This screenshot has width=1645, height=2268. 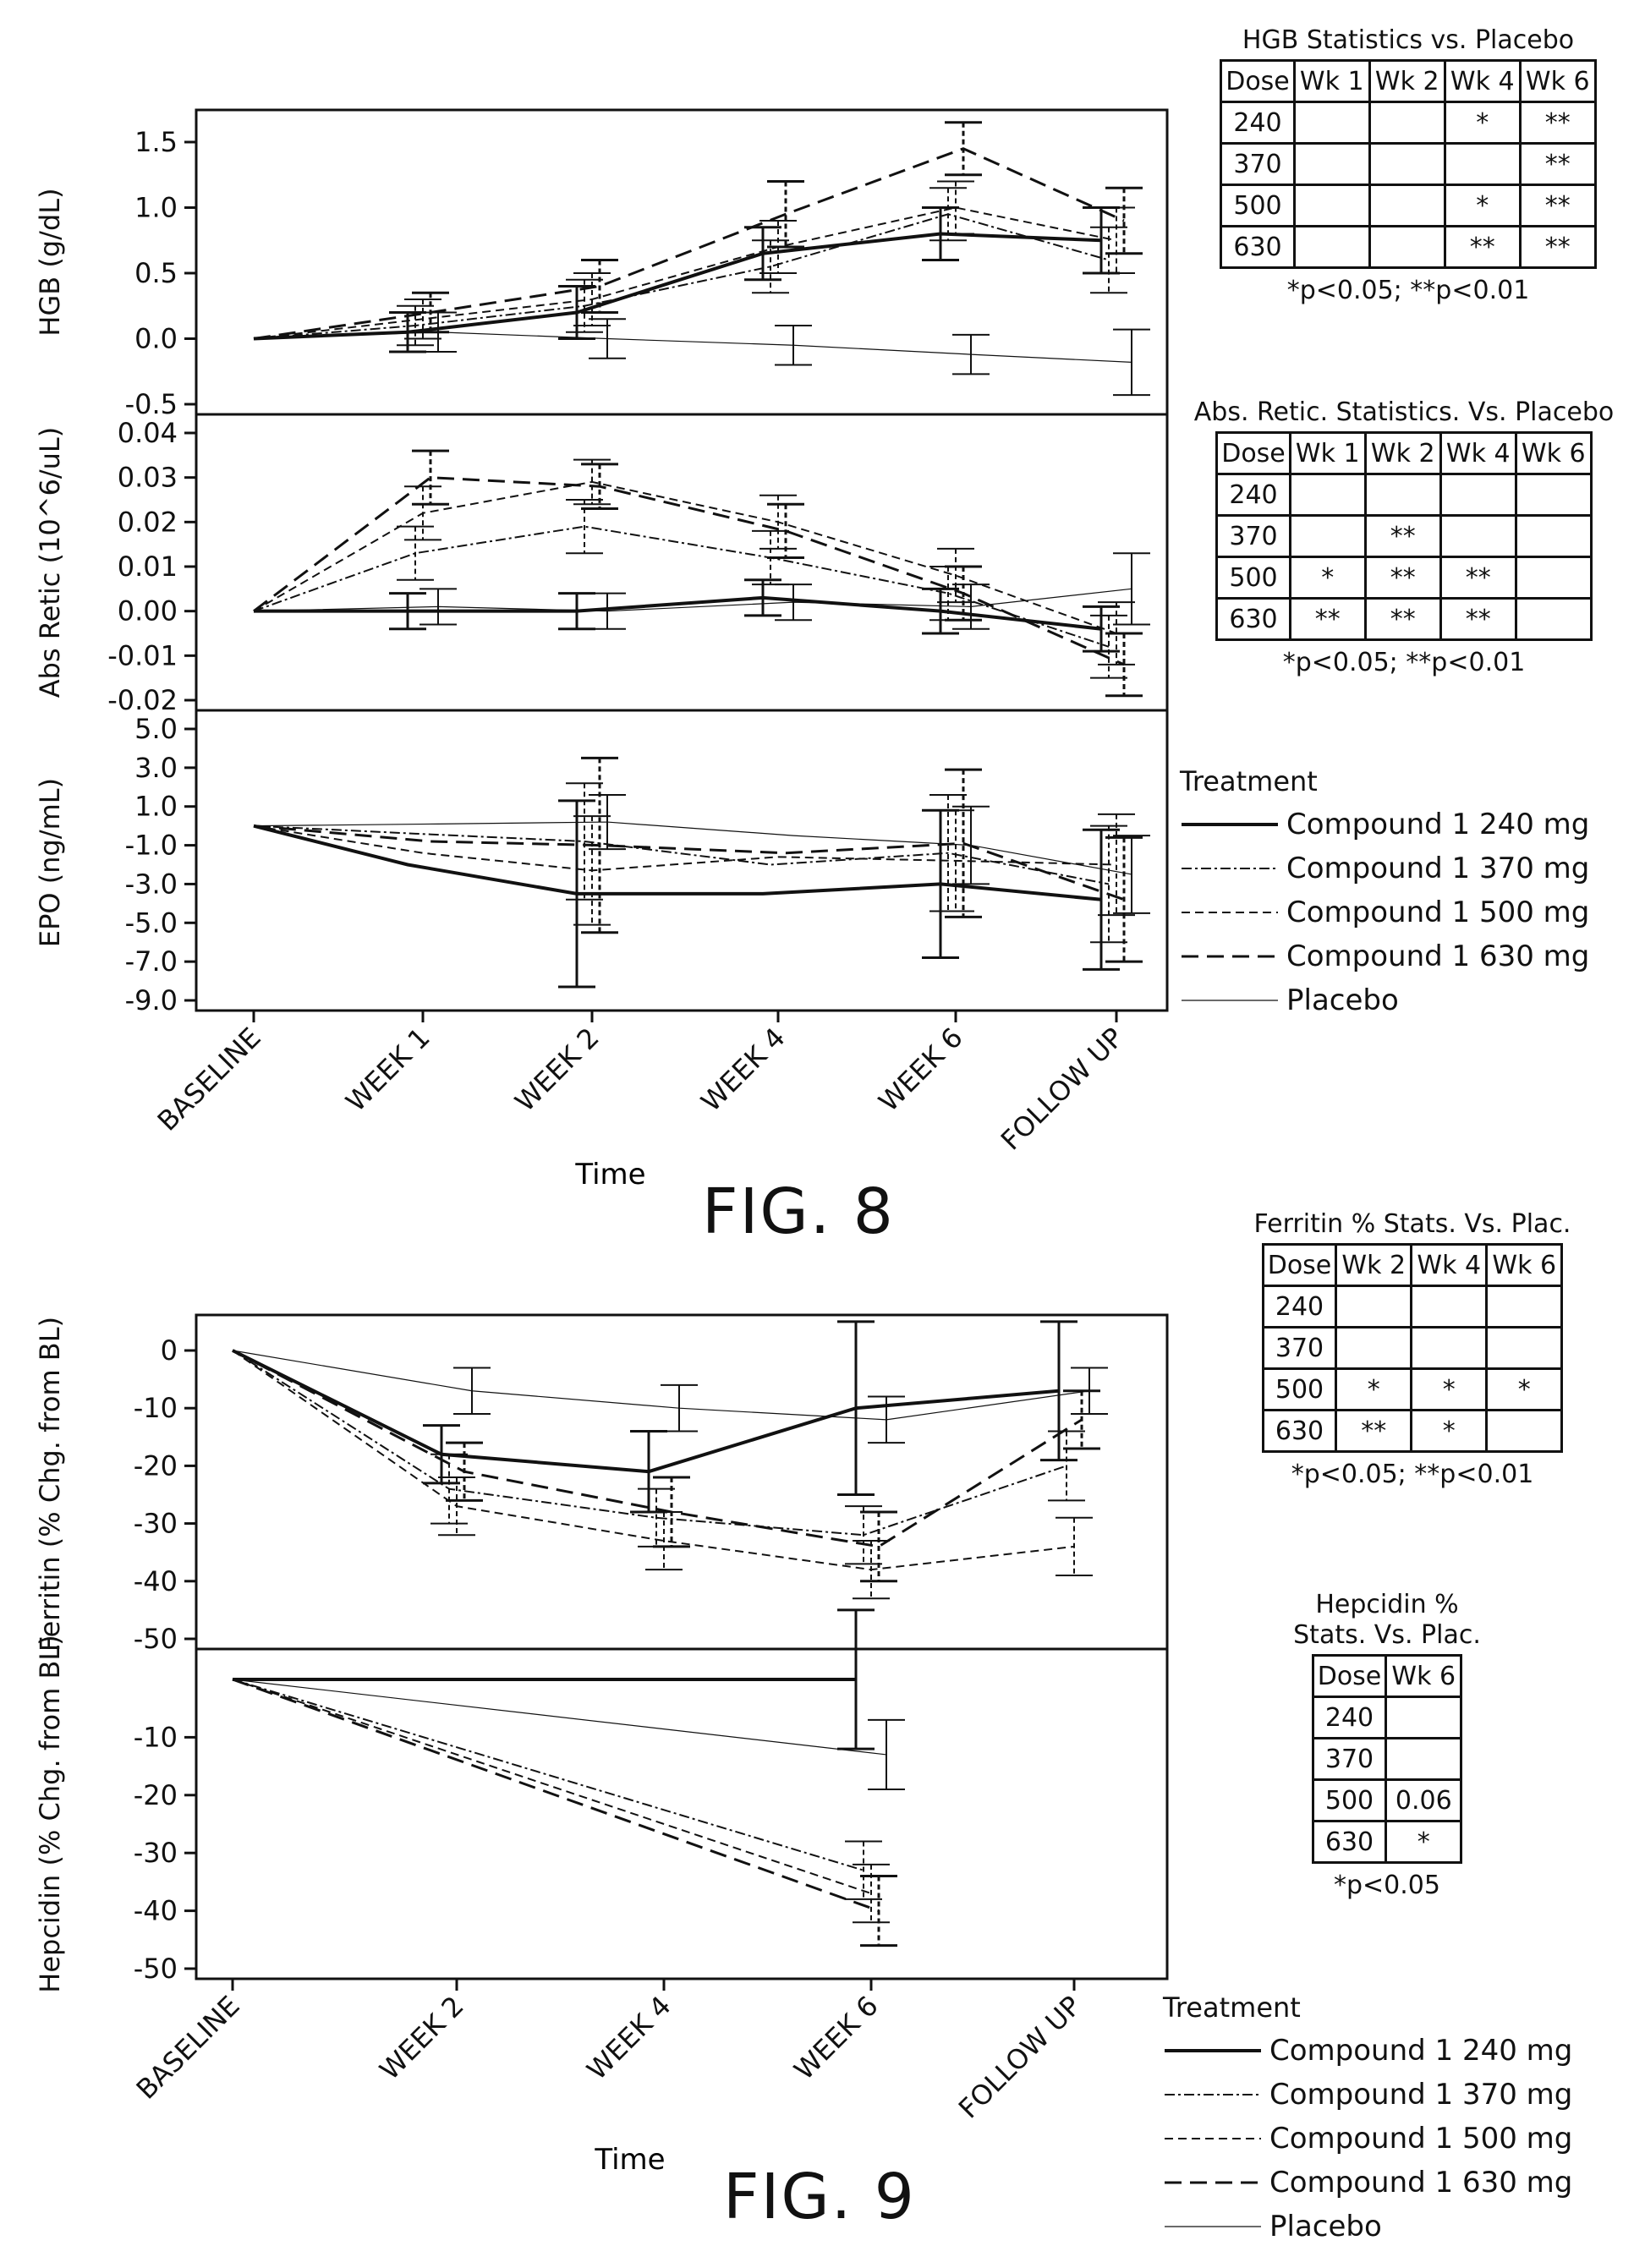 I want to click on hgb-stats-footnote: *p<0.05; **p<0.01, so click(x=1408, y=290).